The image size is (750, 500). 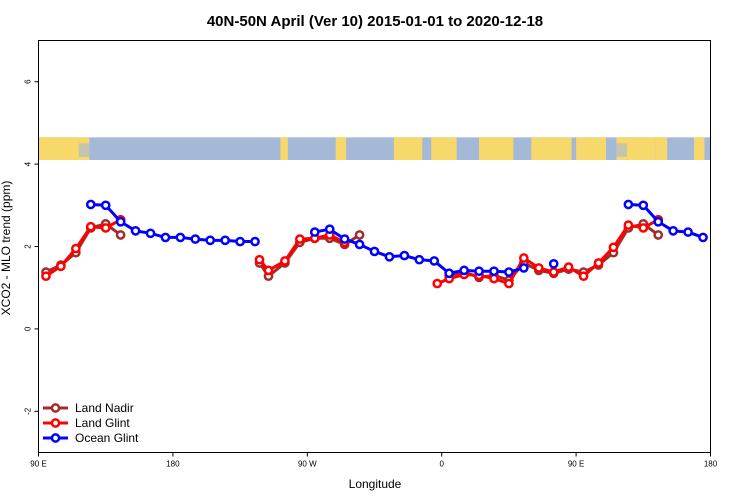 I want to click on legend-item: Land Glint, so click(x=86, y=423).